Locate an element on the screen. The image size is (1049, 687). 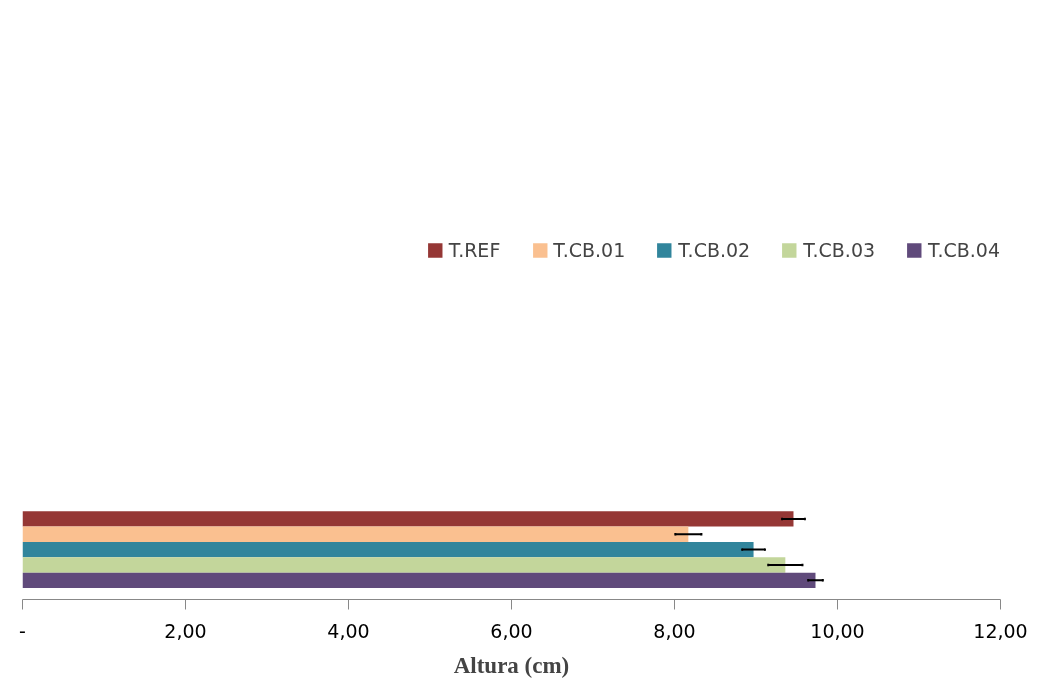
legend-label: T.CB.04 is located at coordinates (964, 250).